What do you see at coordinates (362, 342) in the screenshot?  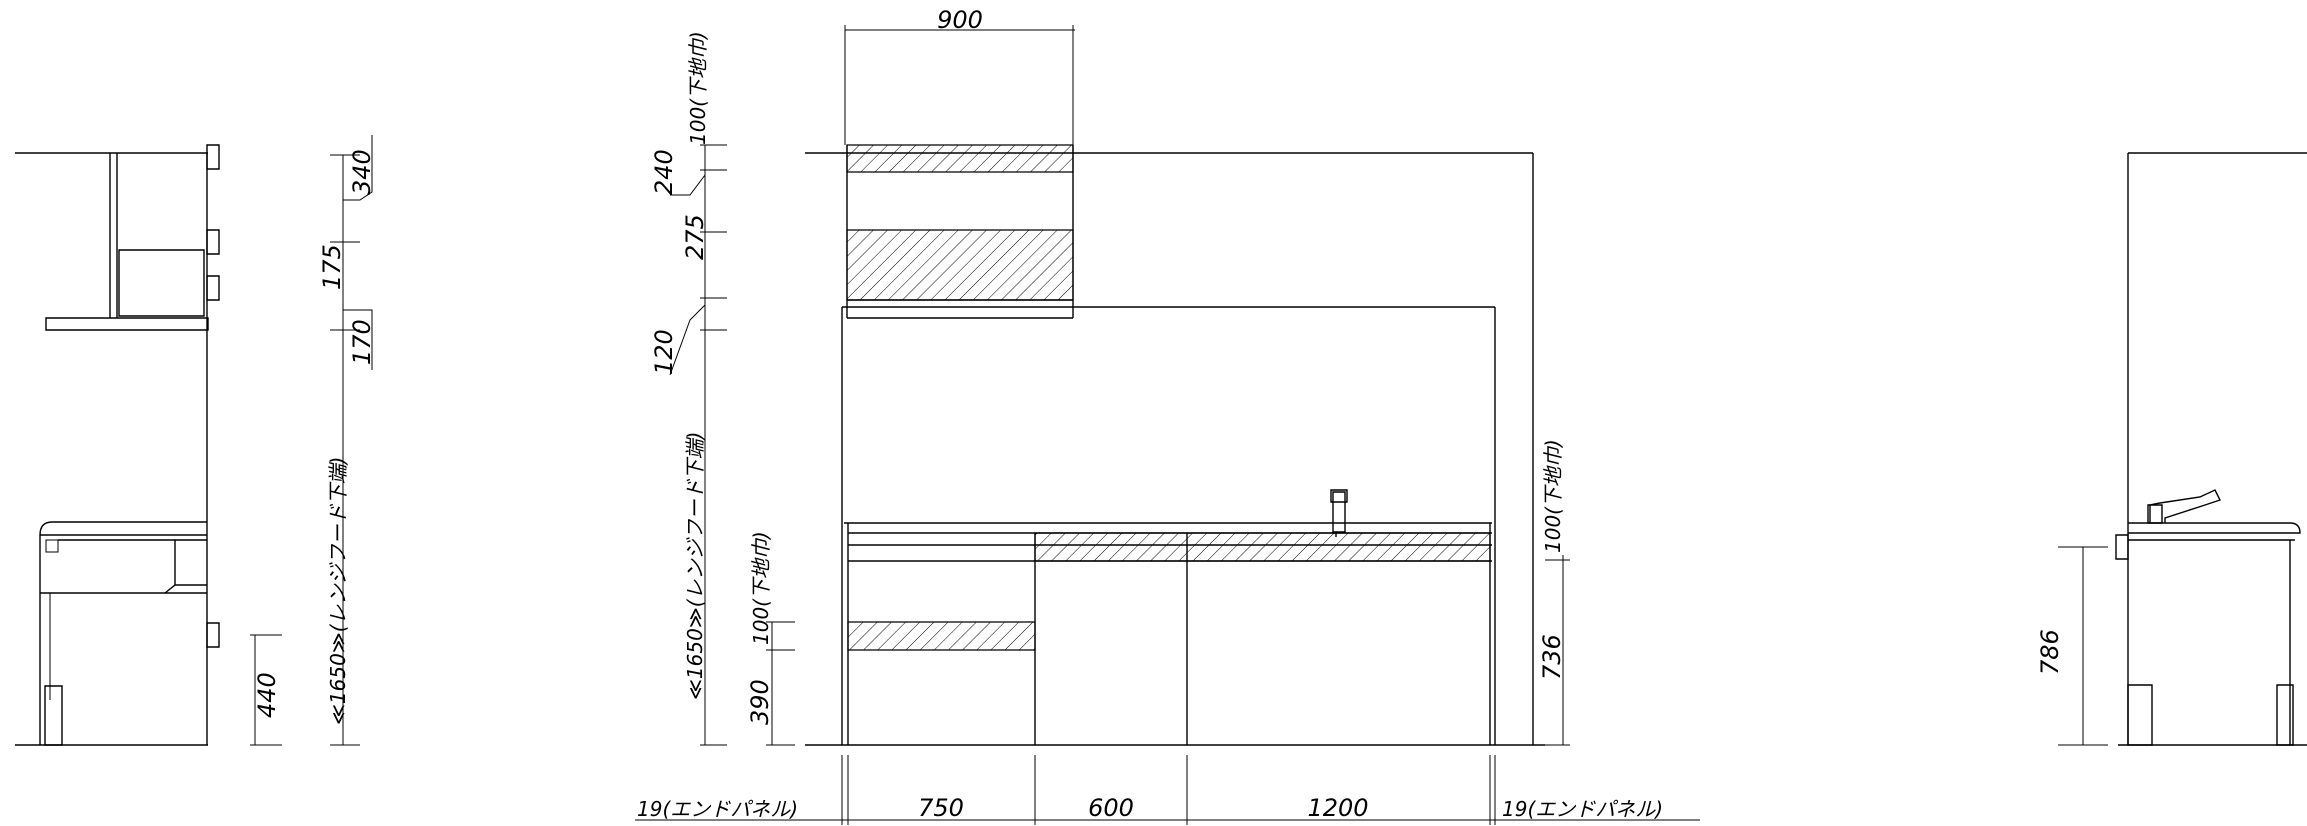 I see `dim-170: 170` at bounding box center [362, 342].